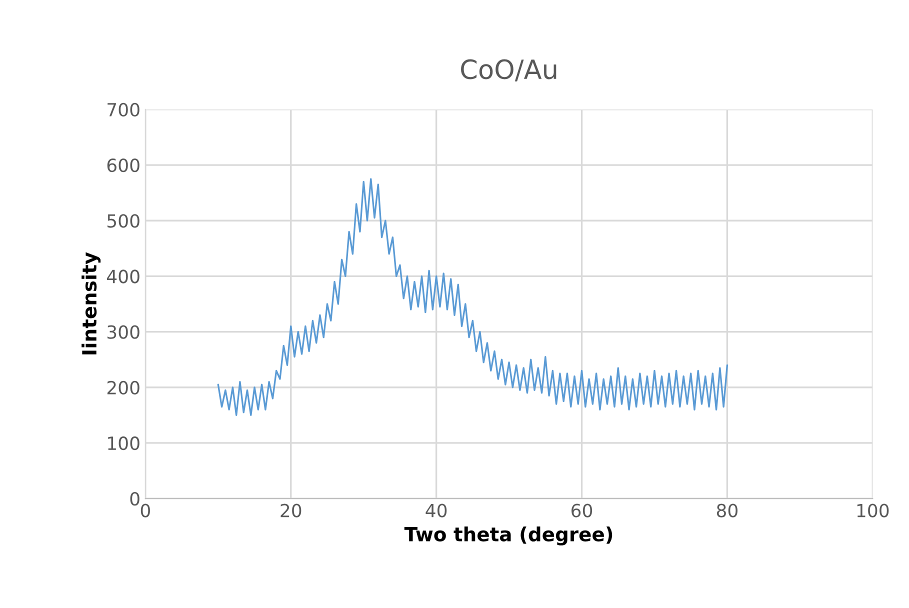  Describe the element at coordinates (291, 511) in the screenshot. I see `x-tick-label: 20` at that location.